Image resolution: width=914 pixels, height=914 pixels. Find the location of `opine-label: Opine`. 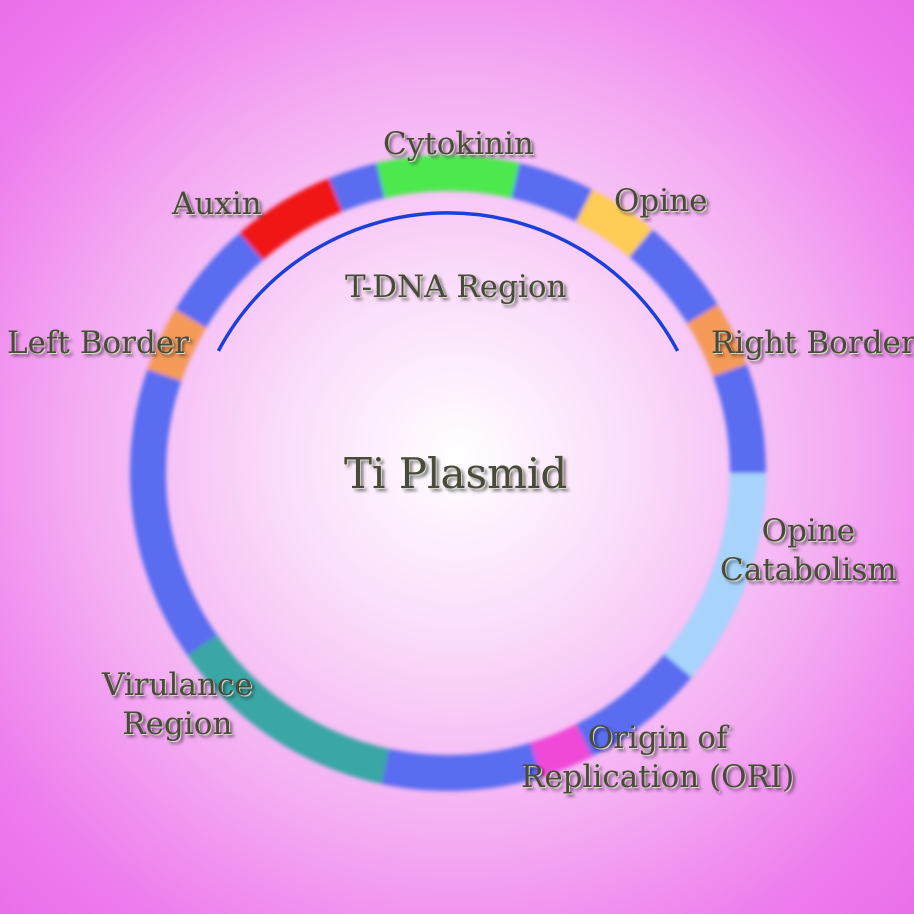

opine-label: Opine is located at coordinates (661, 201).